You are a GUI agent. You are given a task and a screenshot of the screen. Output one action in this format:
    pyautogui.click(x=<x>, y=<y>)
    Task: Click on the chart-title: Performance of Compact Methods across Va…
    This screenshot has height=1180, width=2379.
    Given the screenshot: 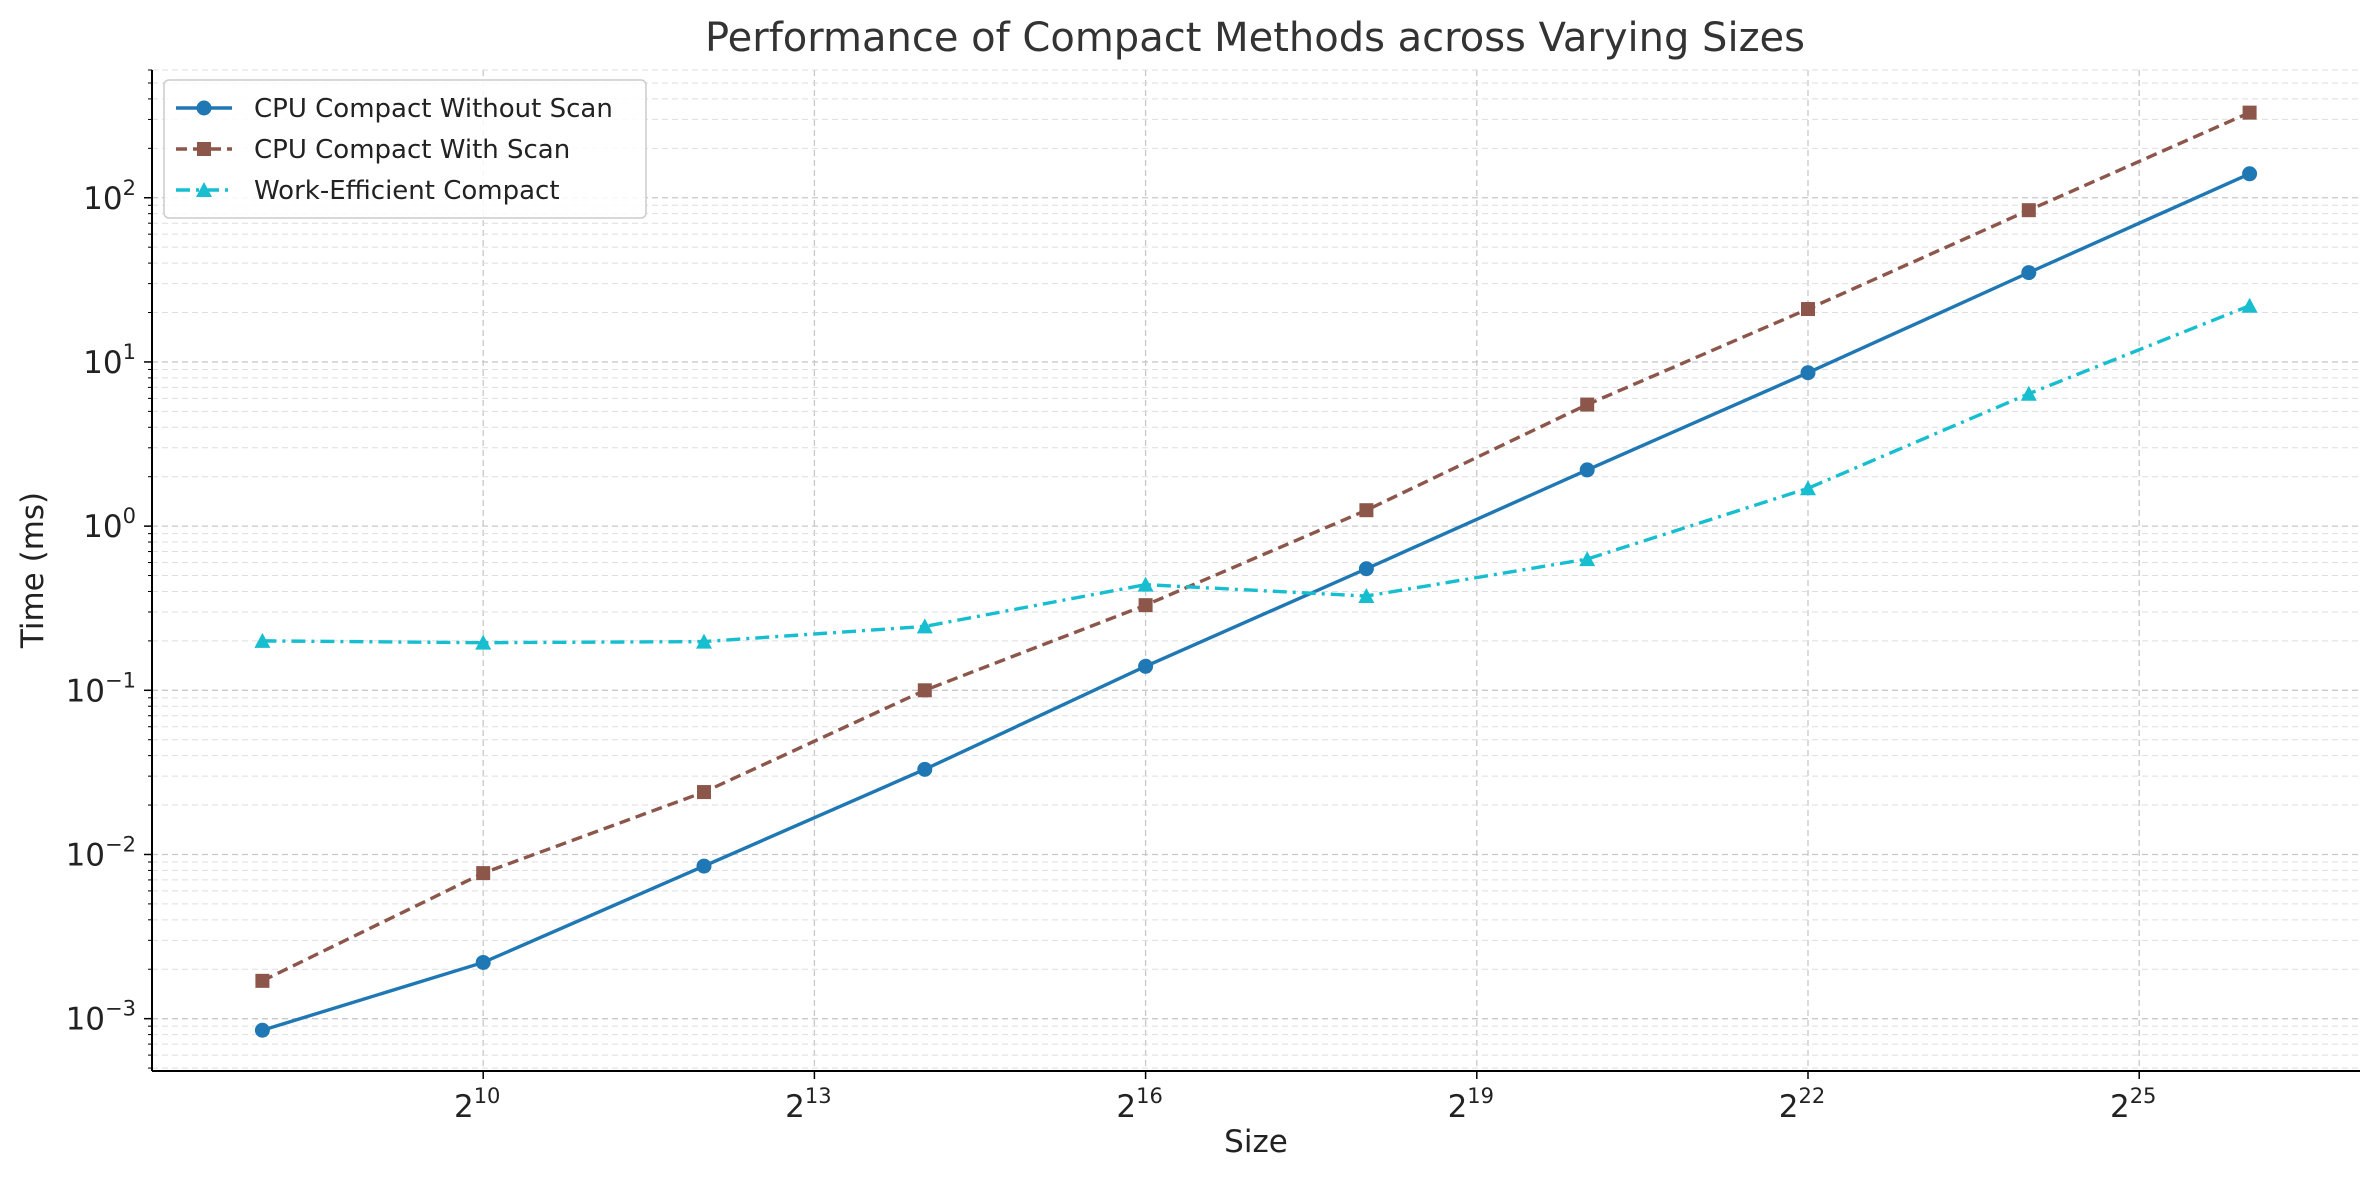 What is the action you would take?
    pyautogui.click(x=1255, y=38)
    